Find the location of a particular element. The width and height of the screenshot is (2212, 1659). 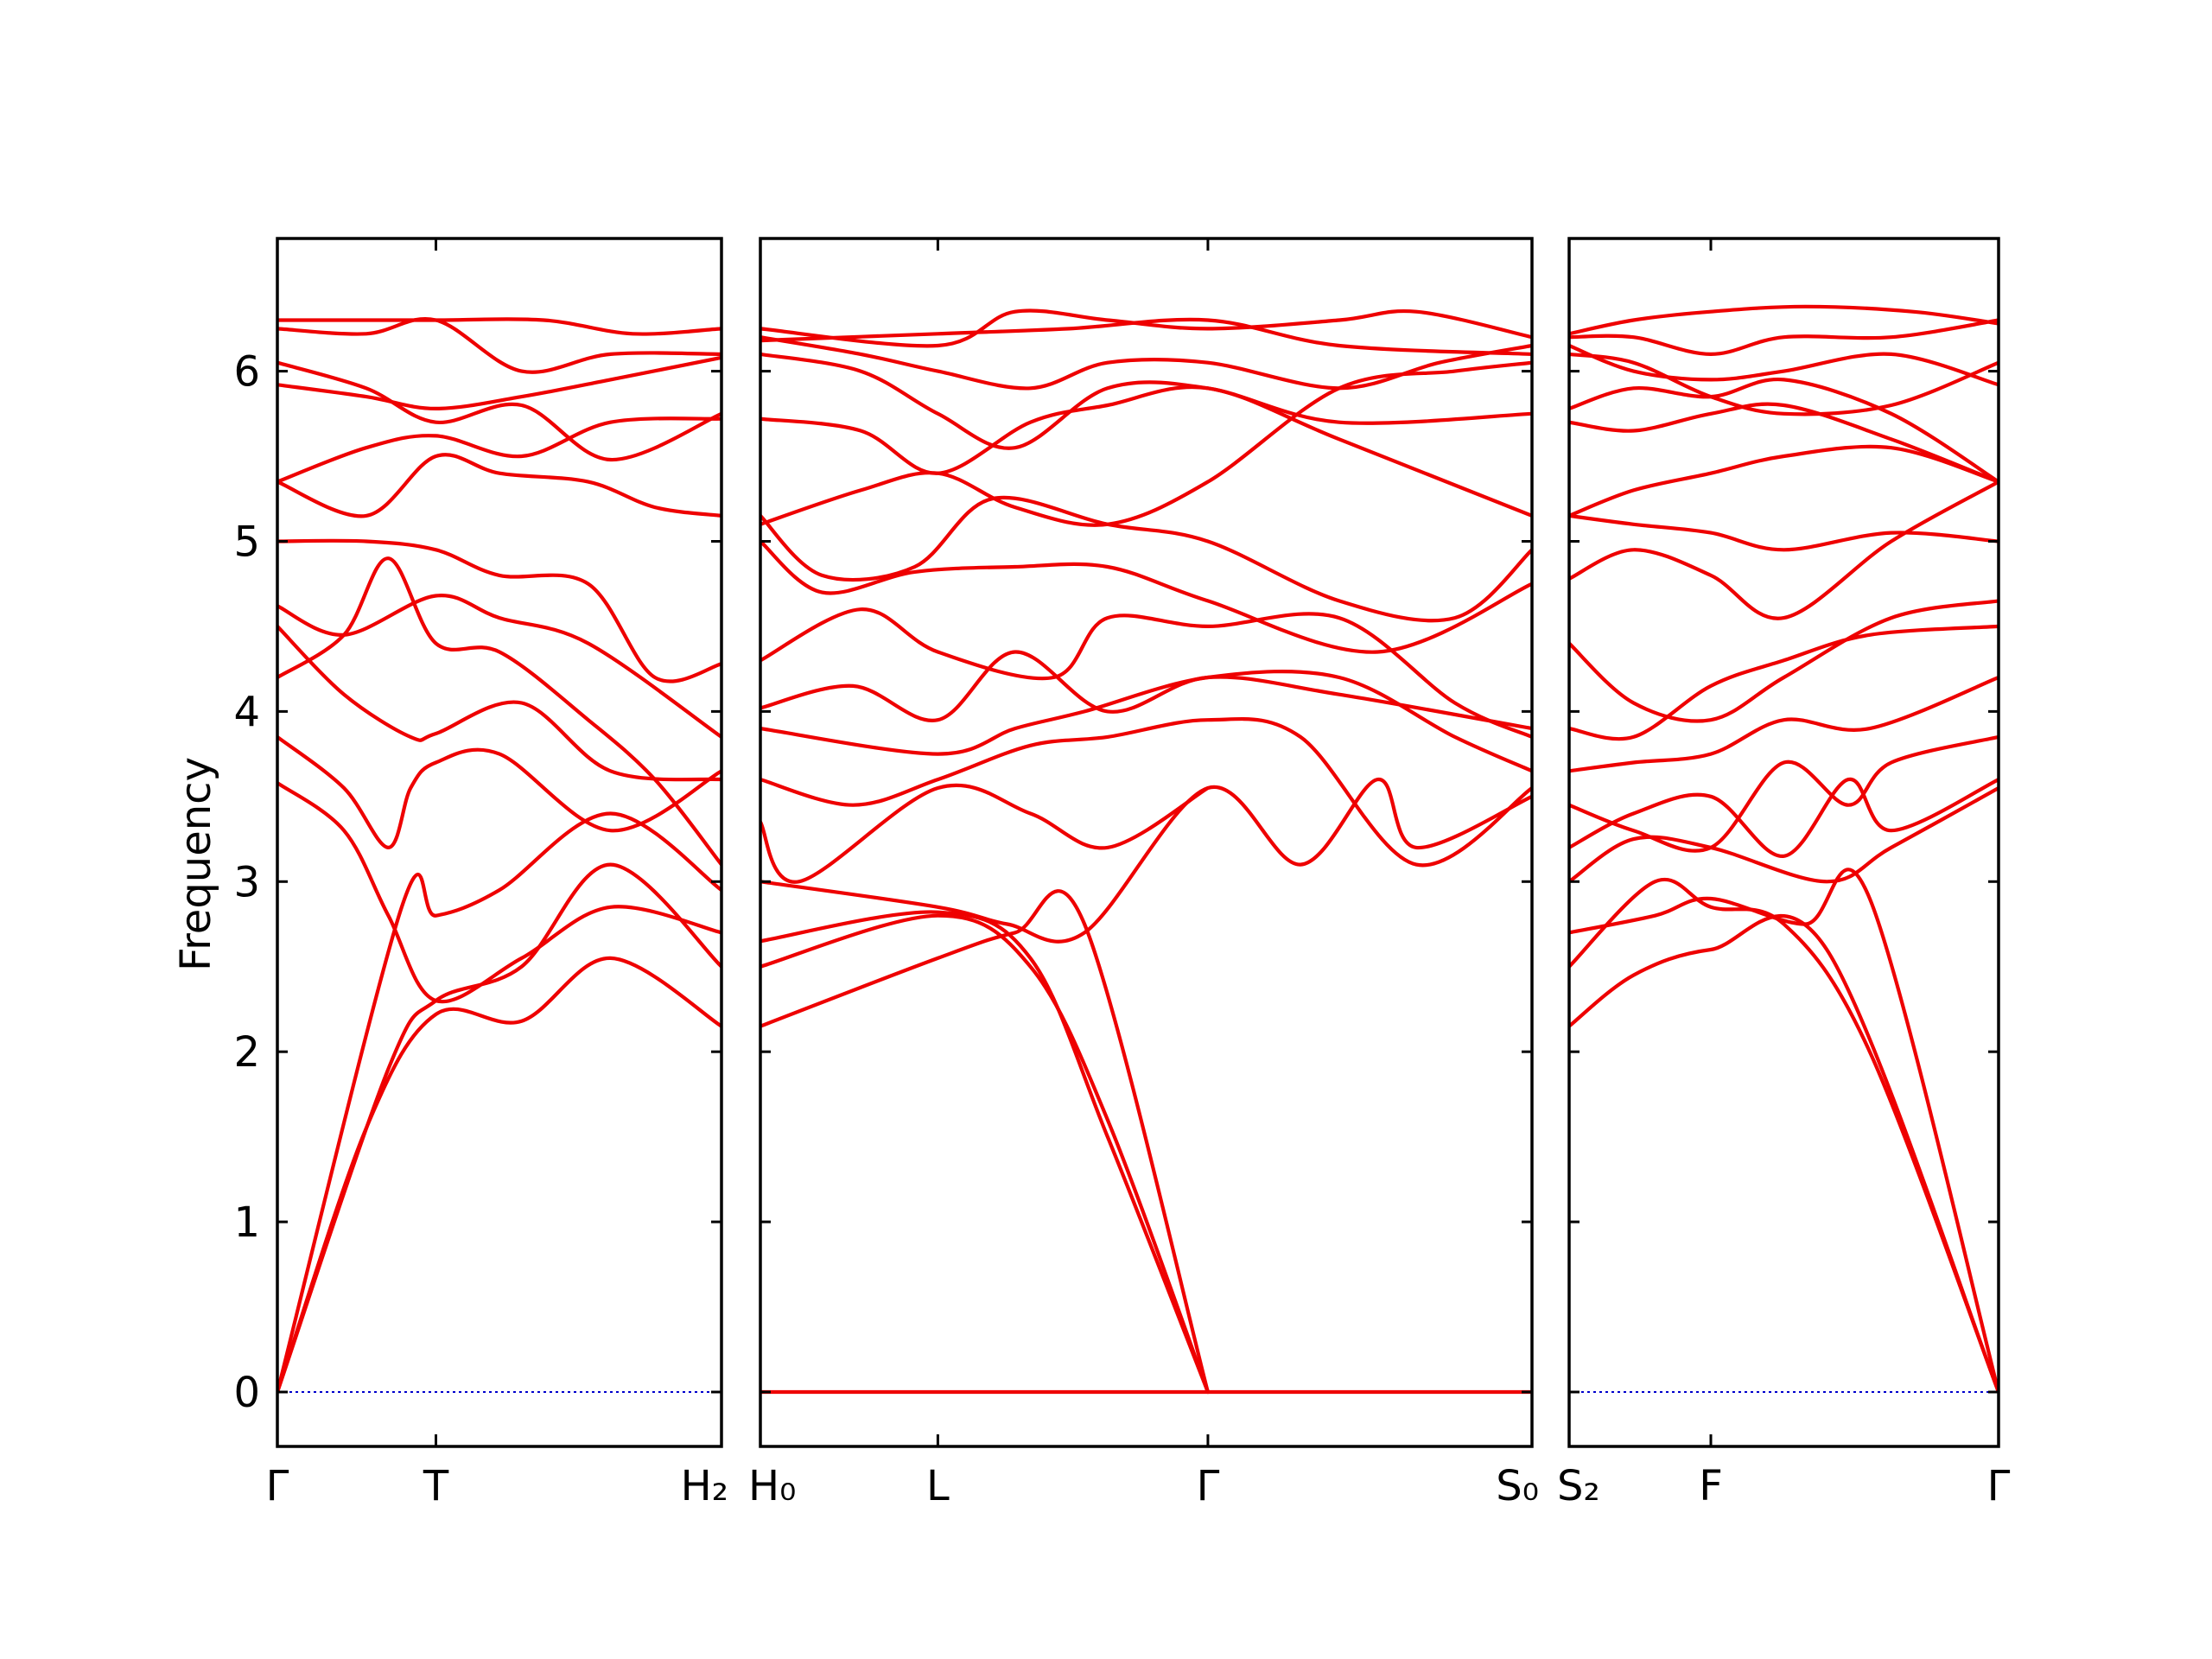

y-tick-label: 6 is located at coordinates (246, 372).